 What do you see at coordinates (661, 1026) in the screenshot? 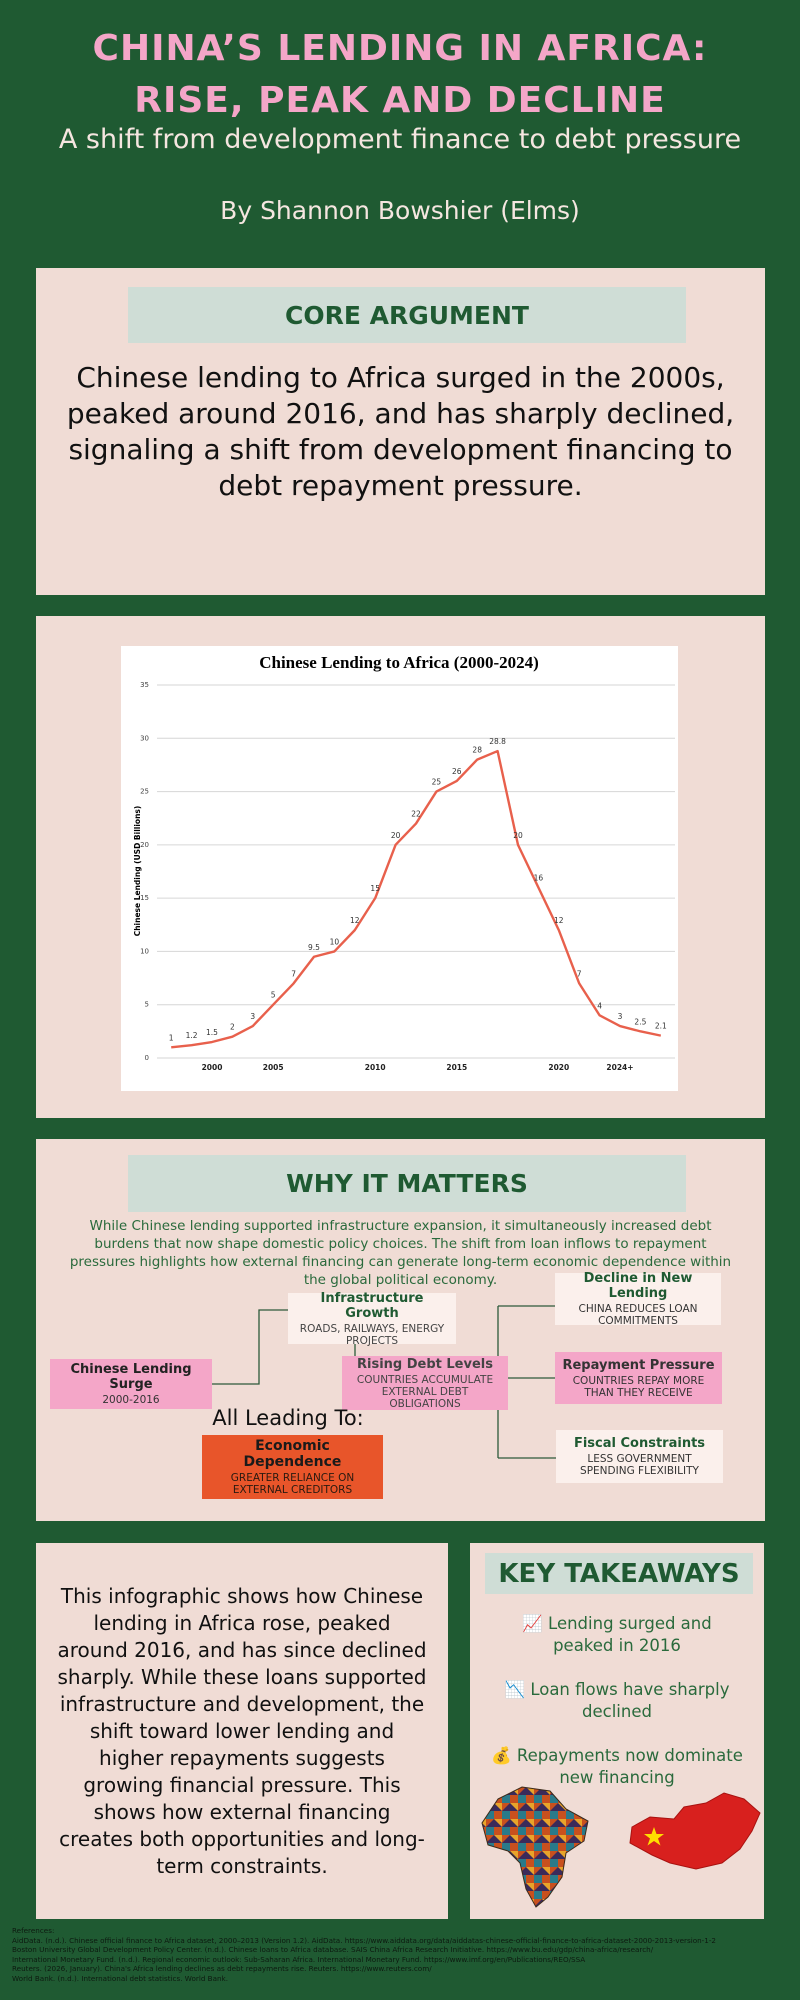
I see `data-label: 2.1` at bounding box center [661, 1026].